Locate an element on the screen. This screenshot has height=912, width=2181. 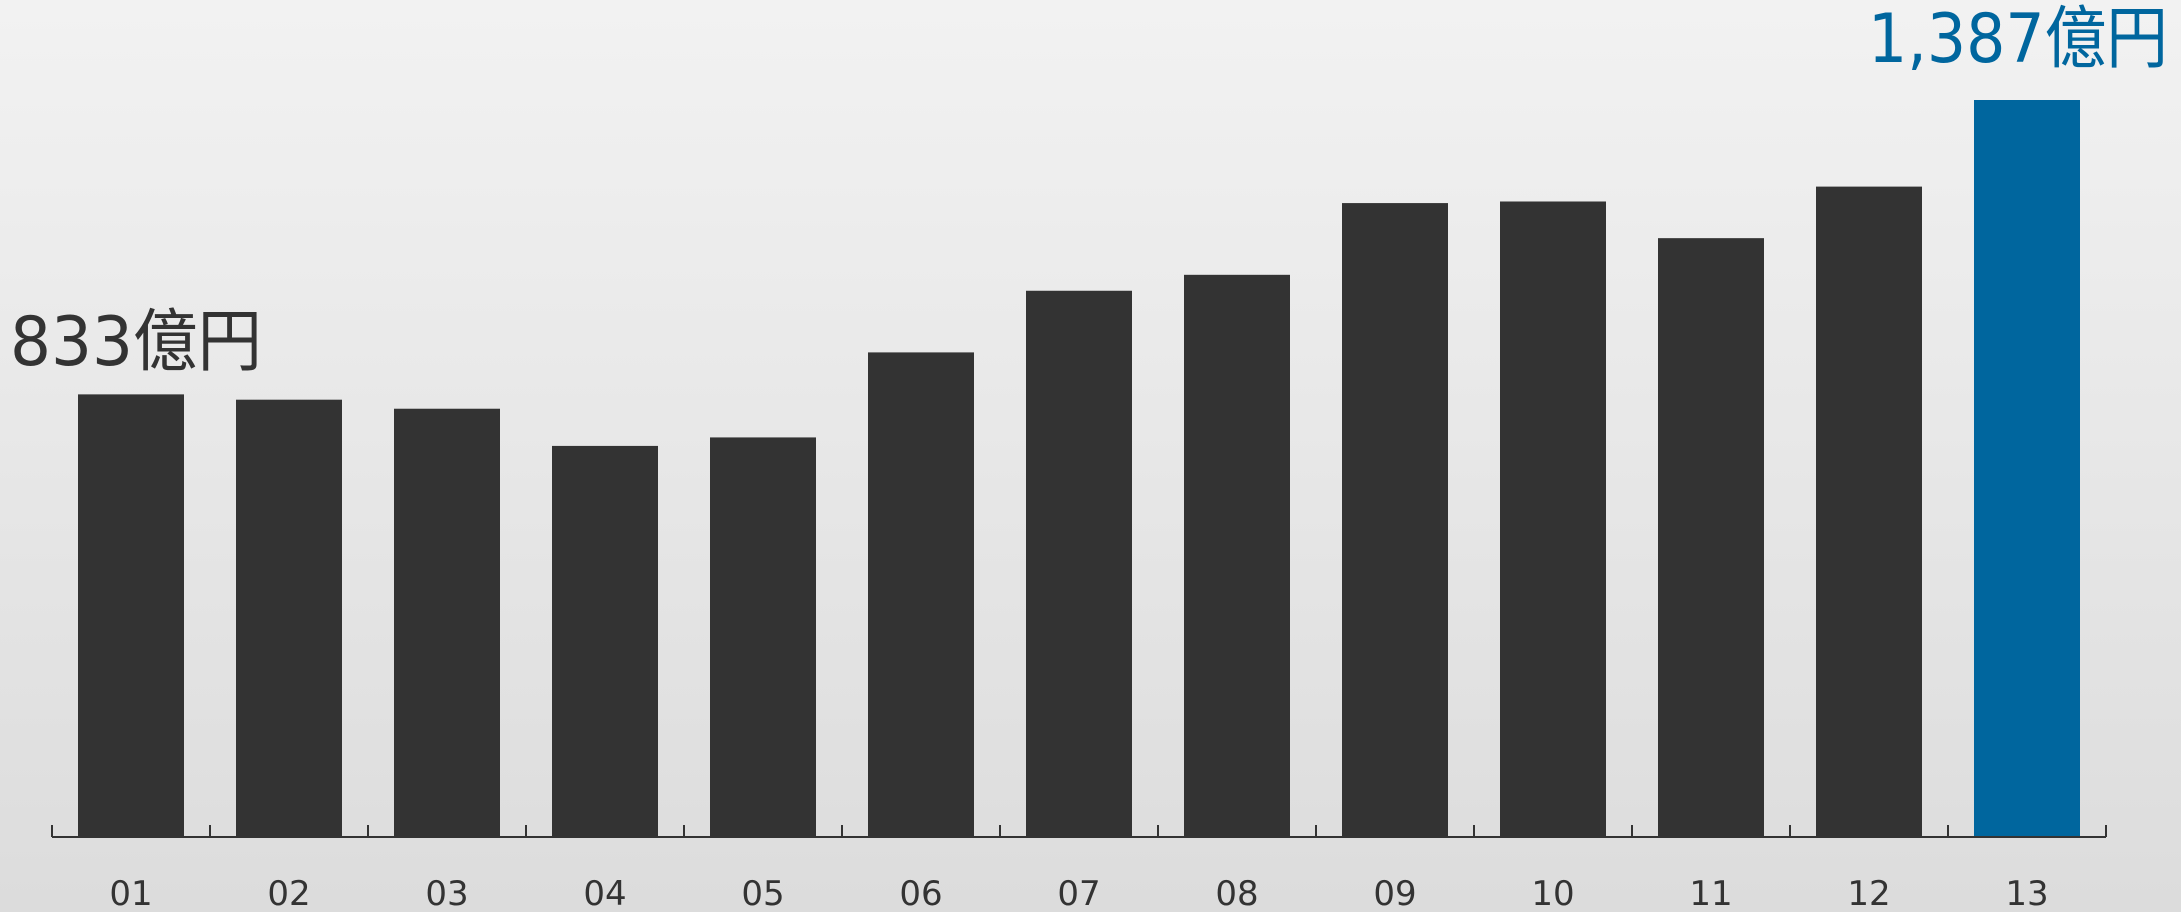
tick-labels: 01 02 03 04 05 06 07 08 09 10 11 12 13 is located at coordinates (1078, 893).